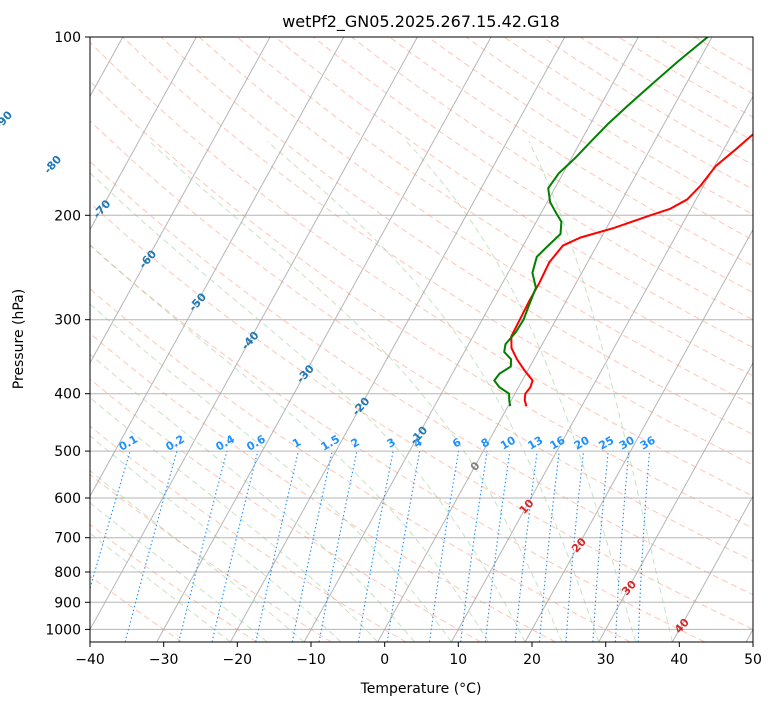 Image resolution: width=775 pixels, height=708 pixels. Describe the element at coordinates (67, 603) in the screenshot. I see `y-tick-label: 900` at that location.